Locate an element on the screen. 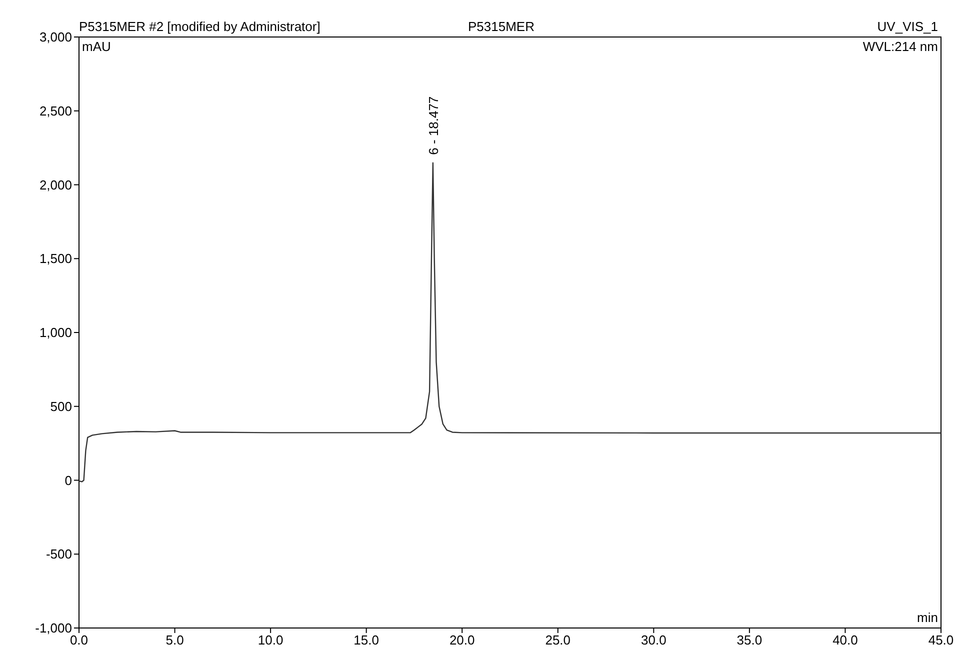 The height and width of the screenshot is (656, 957). y-tick-label: 500 is located at coordinates (61, 406).